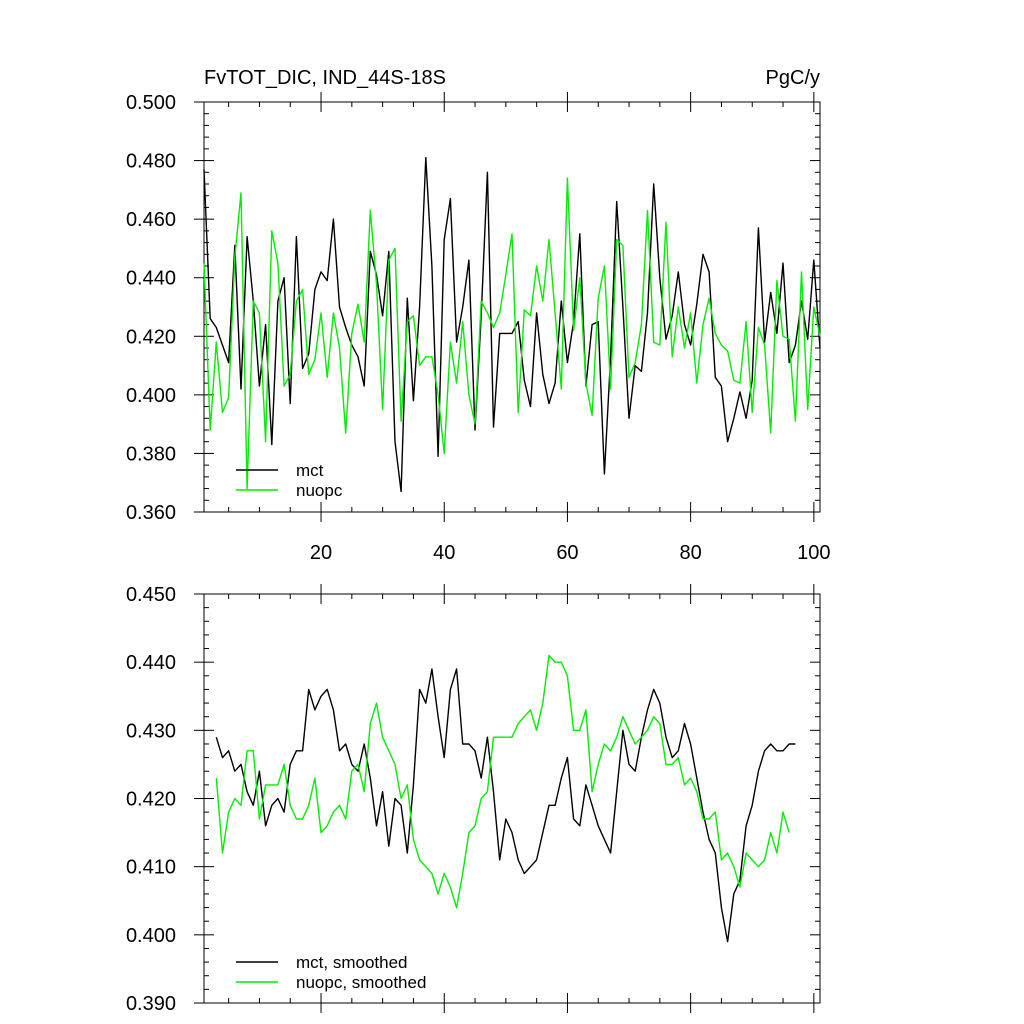  I want to click on legend-label: nuopc, smoothed, so click(361, 982).